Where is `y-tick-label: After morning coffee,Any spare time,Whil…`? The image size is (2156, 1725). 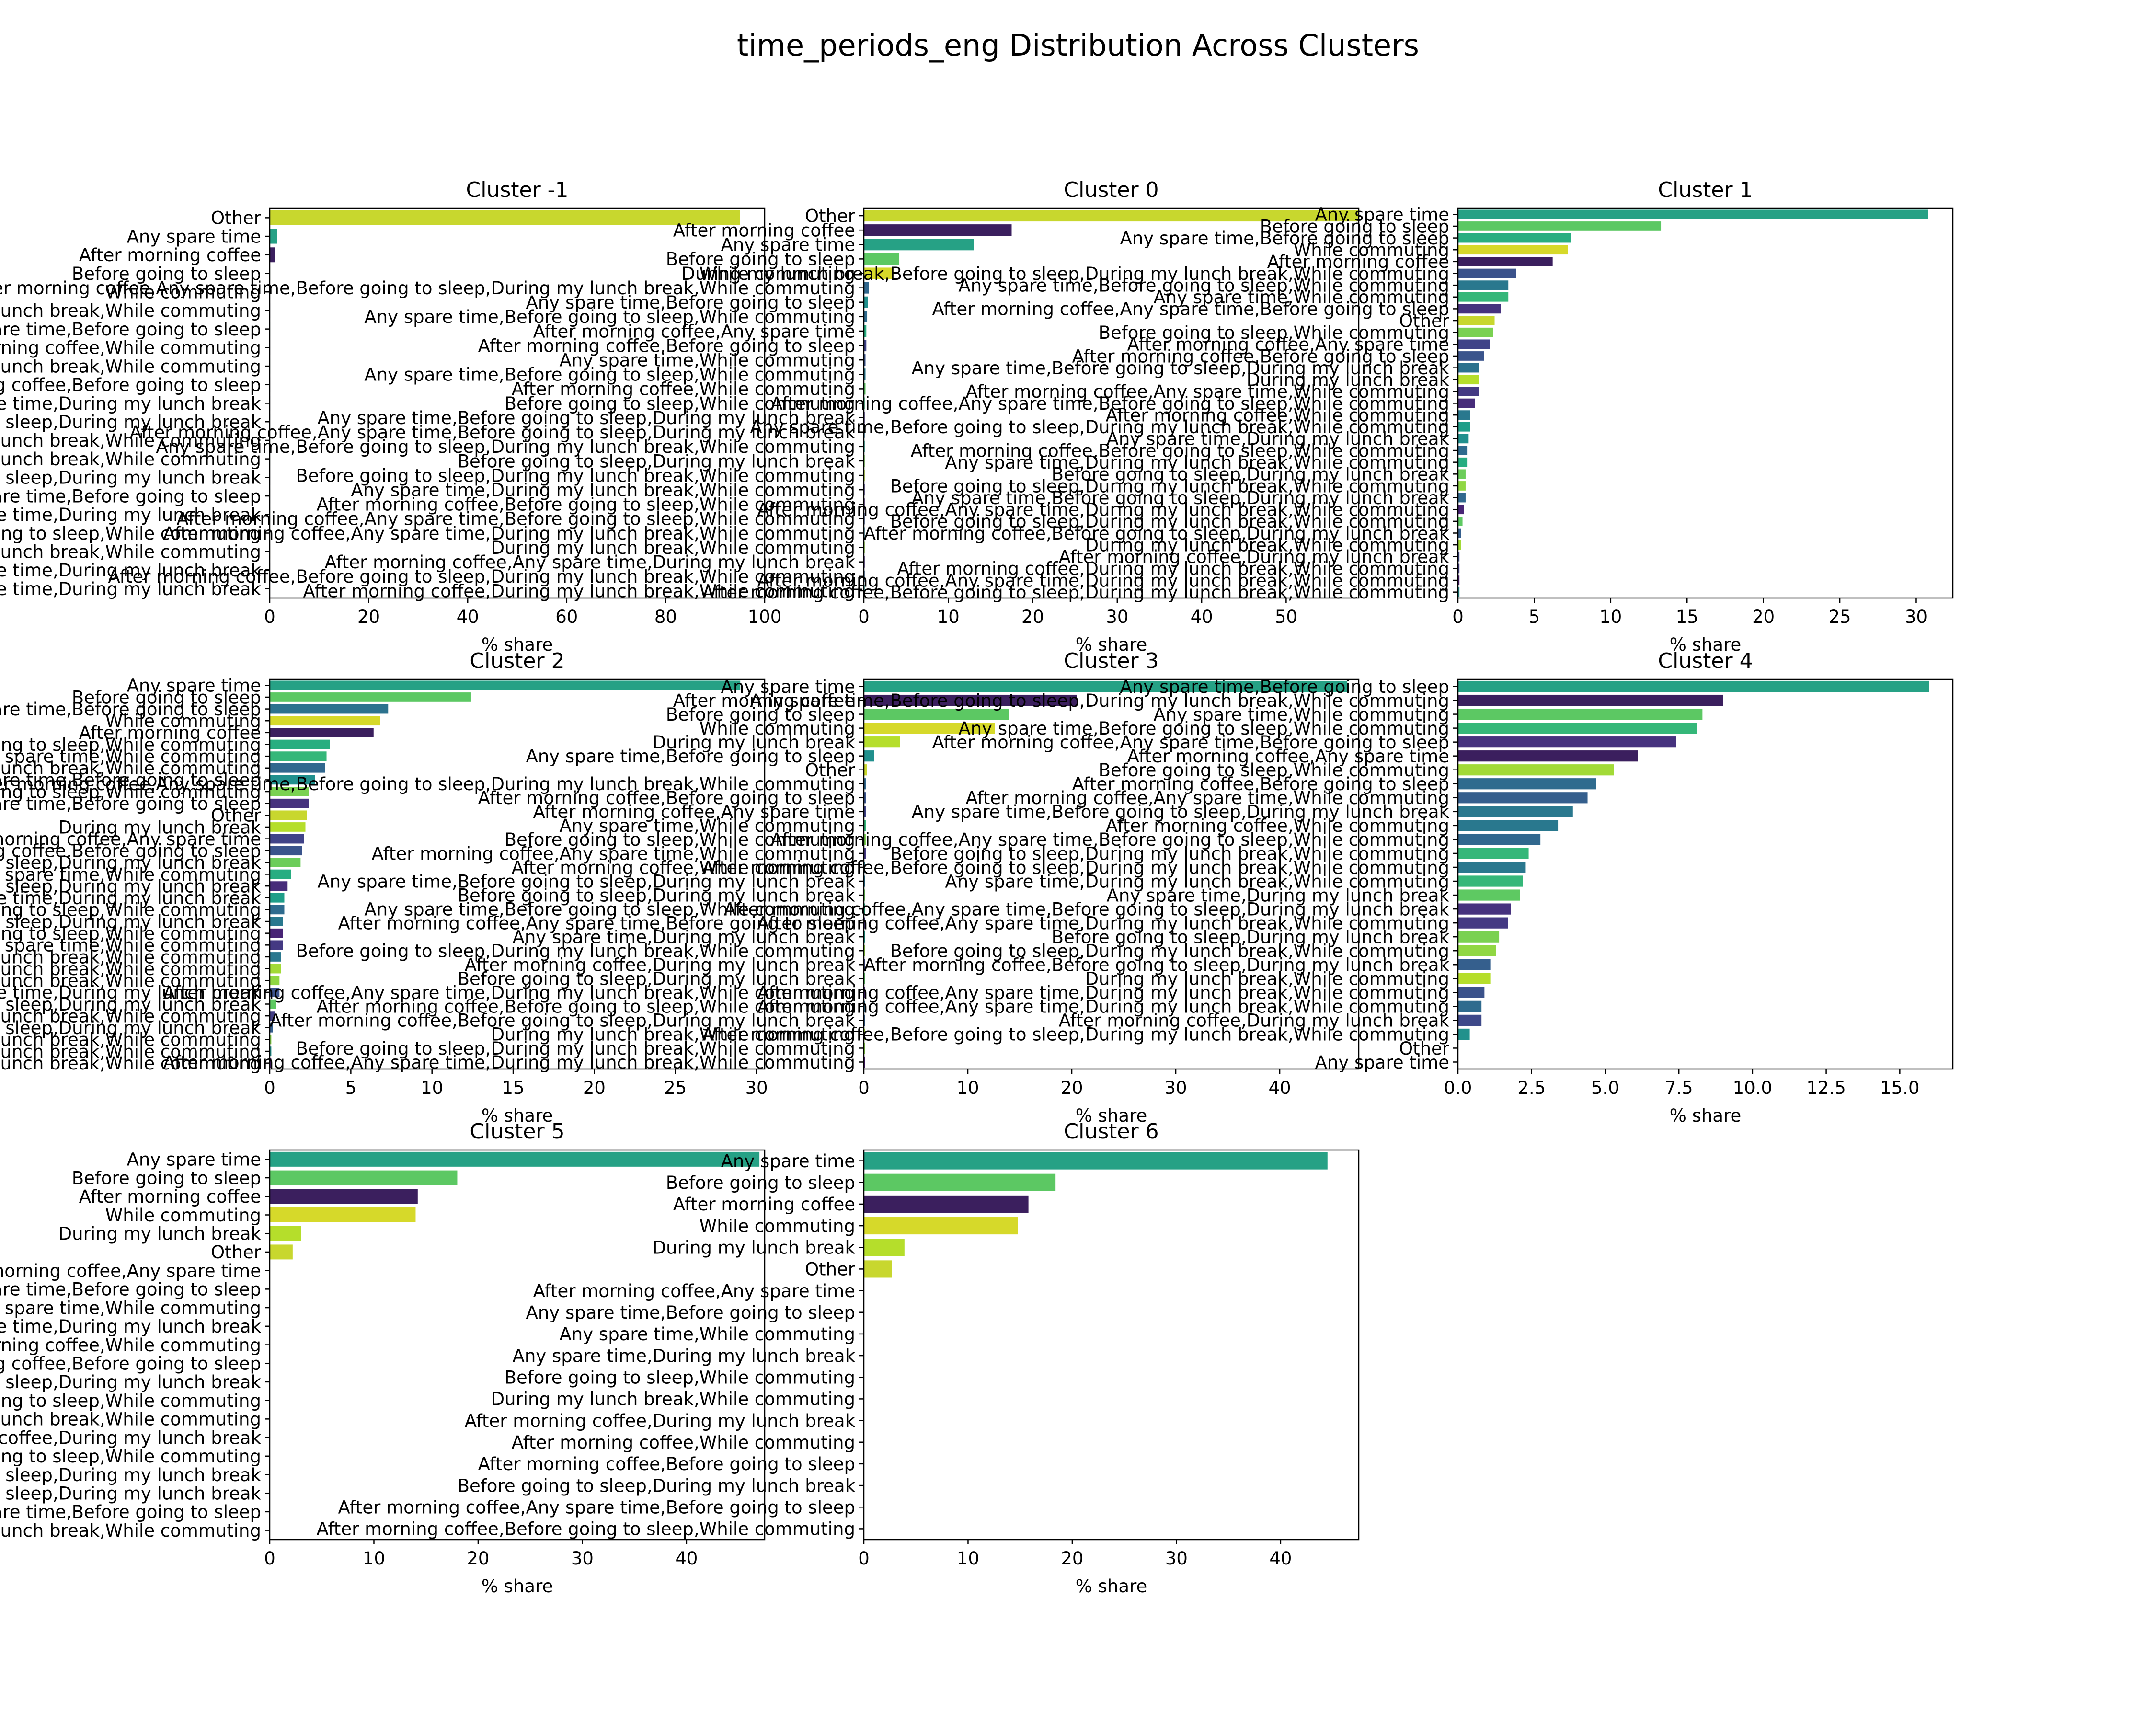
y-tick-label: After morning coffee,Any spare time,Whil… is located at coordinates (131, 945).